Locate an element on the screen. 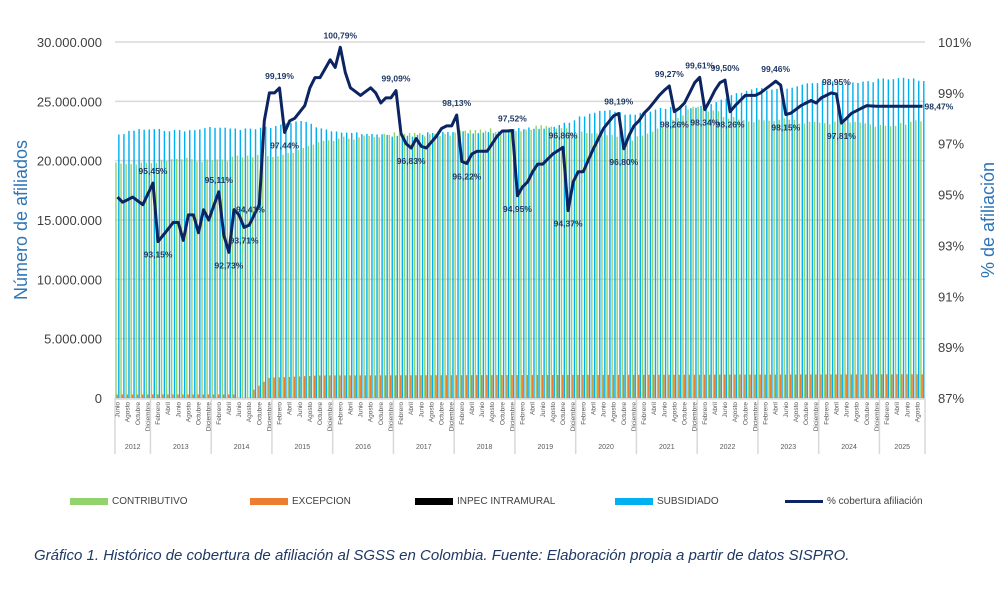  legend-item-cobertura: % cobertura afiliación is located at coordinates (854, 501).